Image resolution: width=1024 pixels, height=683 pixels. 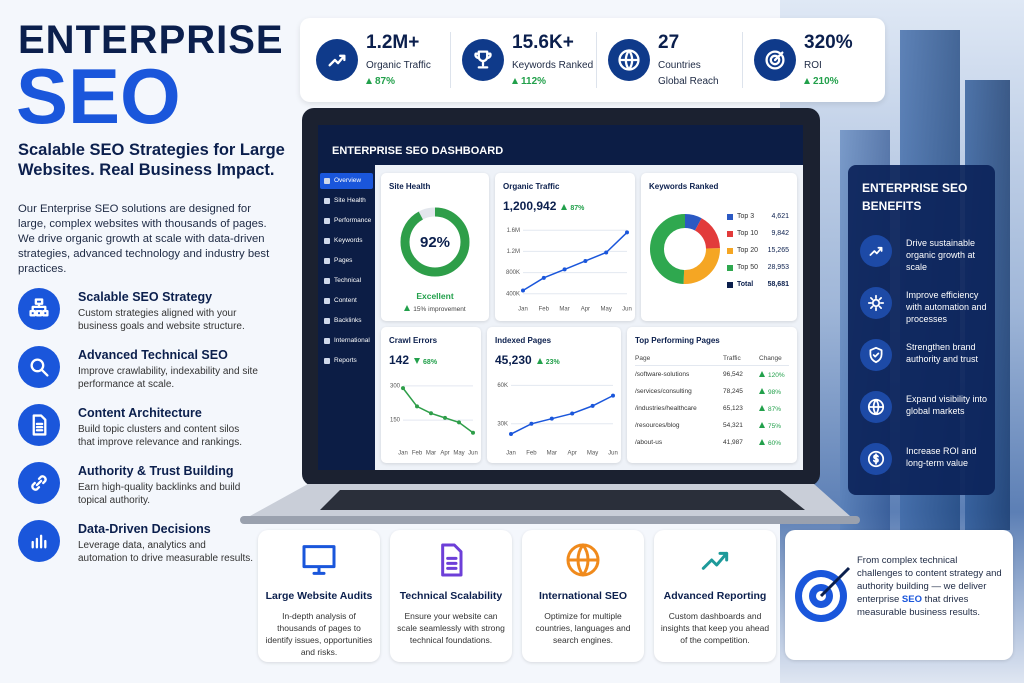 I want to click on x-tick-label: Jan, so click(x=403, y=454).